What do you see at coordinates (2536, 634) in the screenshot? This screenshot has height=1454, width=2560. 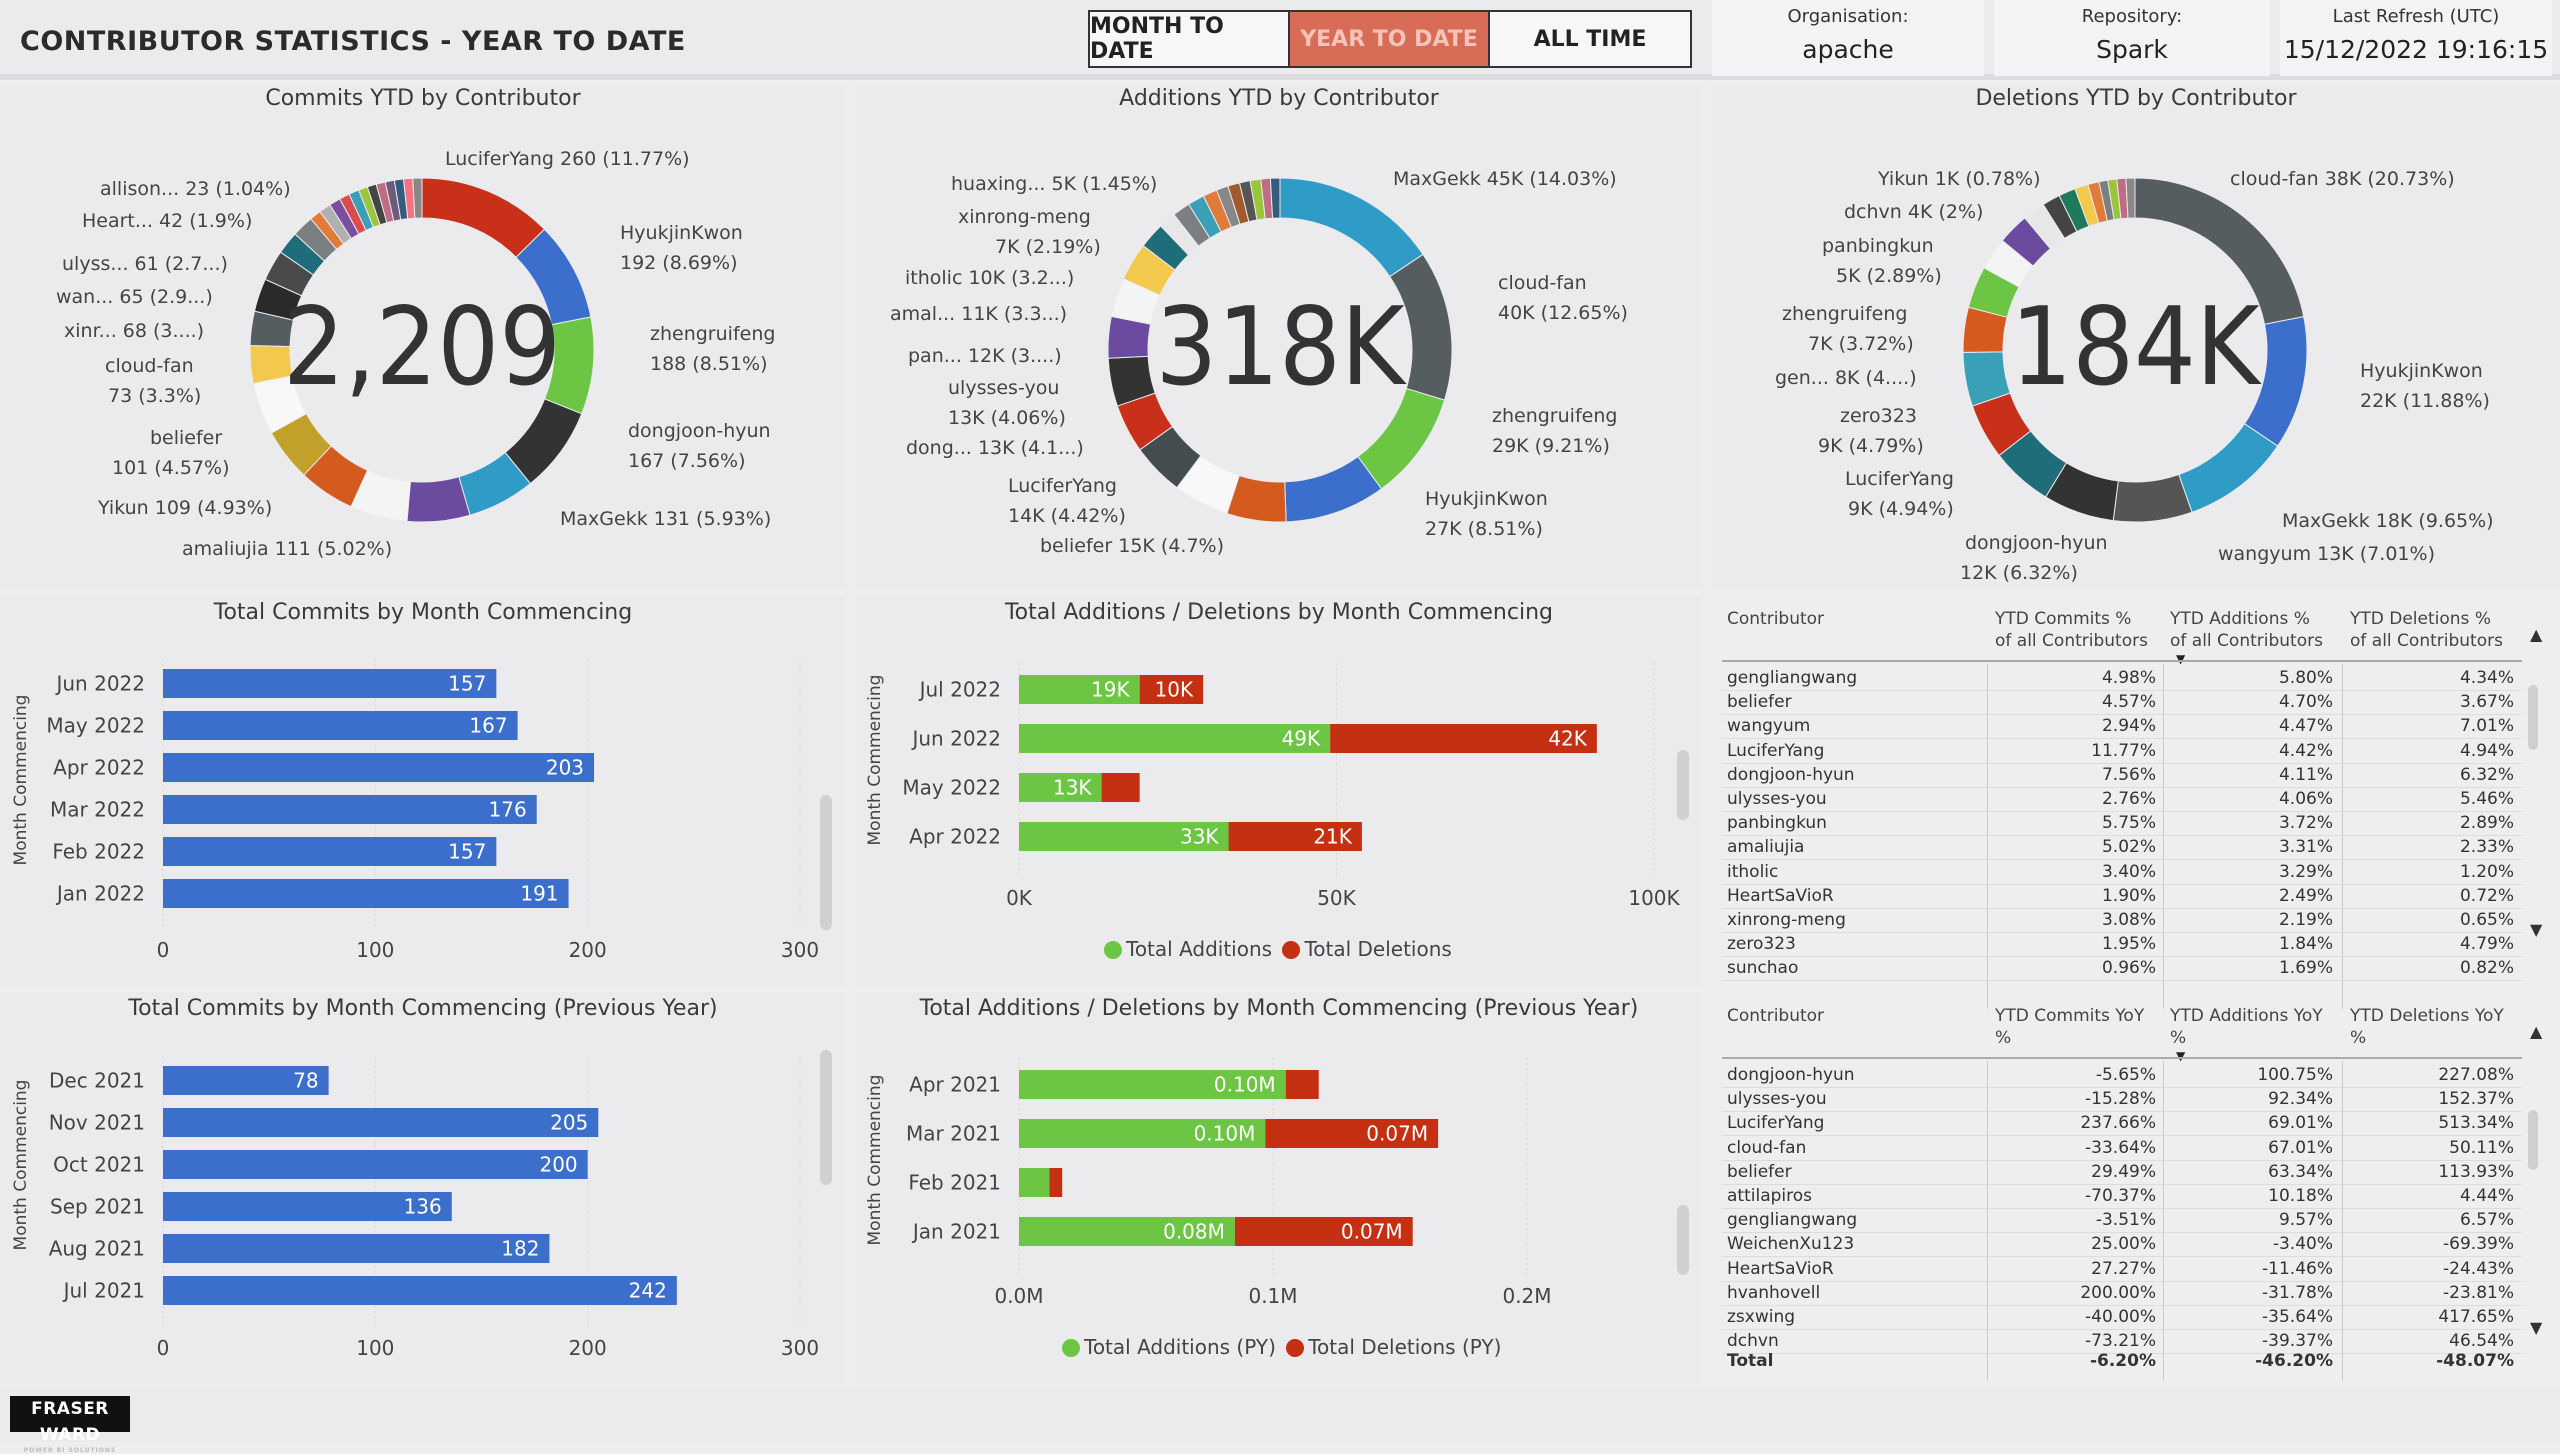 I see `ytd-scroll-up-icon: ▲` at bounding box center [2536, 634].